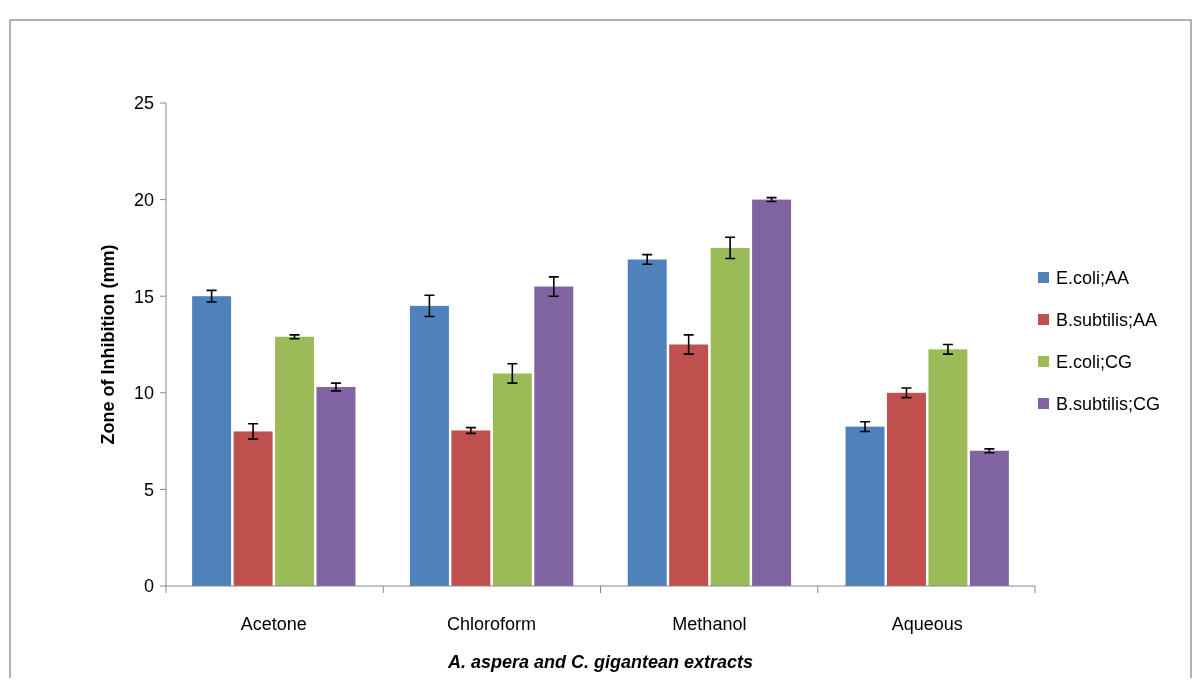  I want to click on x-tick-label: Methanol, so click(709, 624).